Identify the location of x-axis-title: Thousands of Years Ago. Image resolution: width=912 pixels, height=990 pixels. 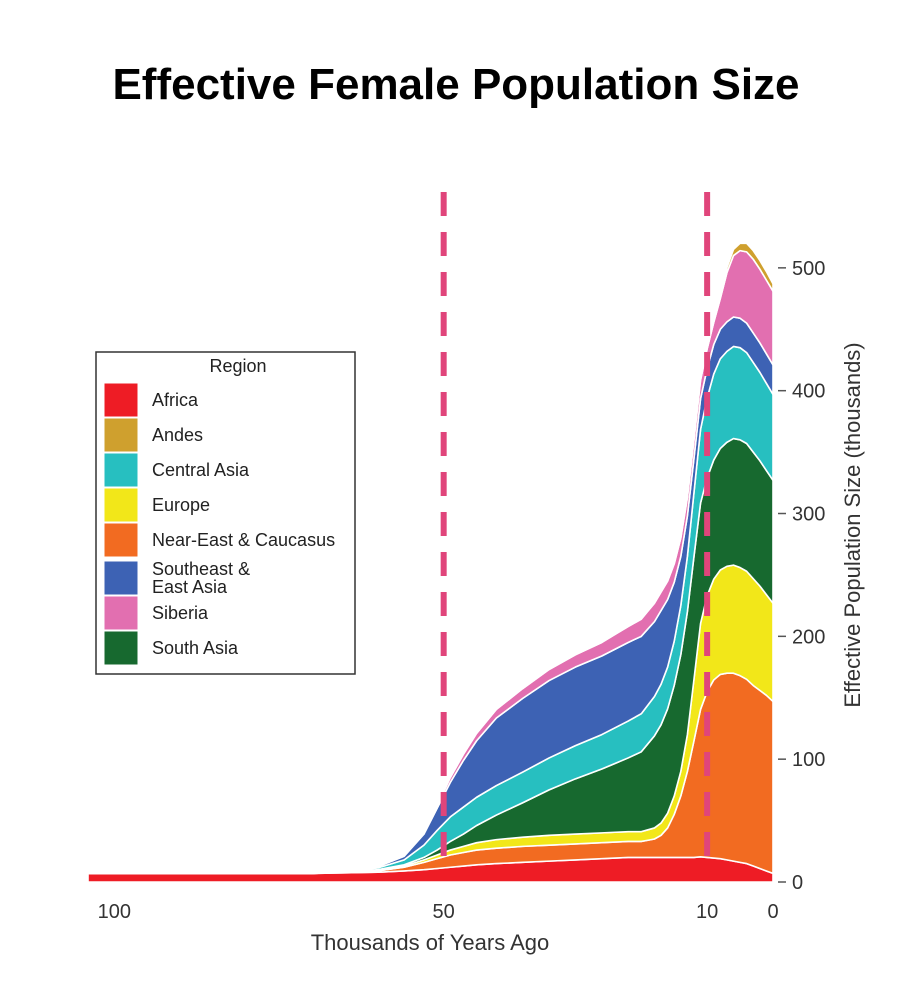
(430, 942).